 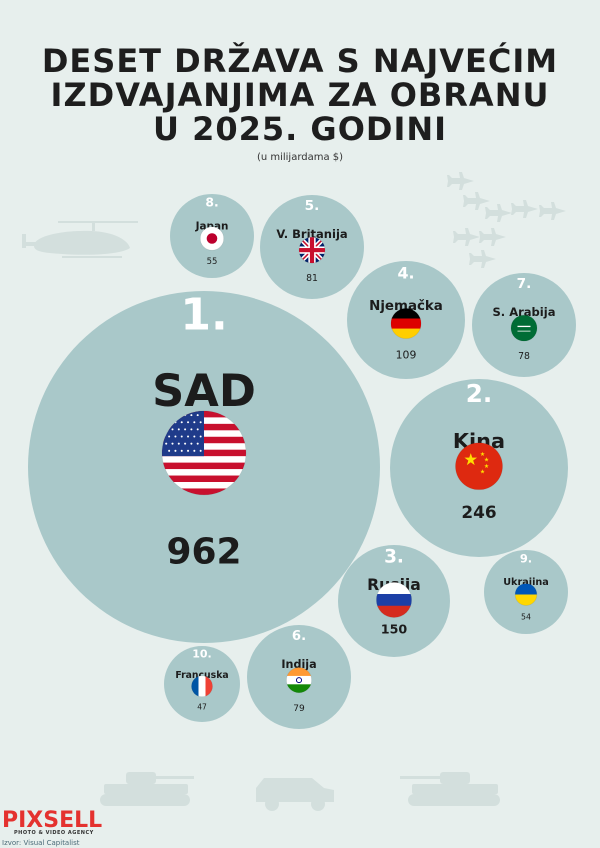 I want to click on rank-label: 10., so click(x=202, y=653).